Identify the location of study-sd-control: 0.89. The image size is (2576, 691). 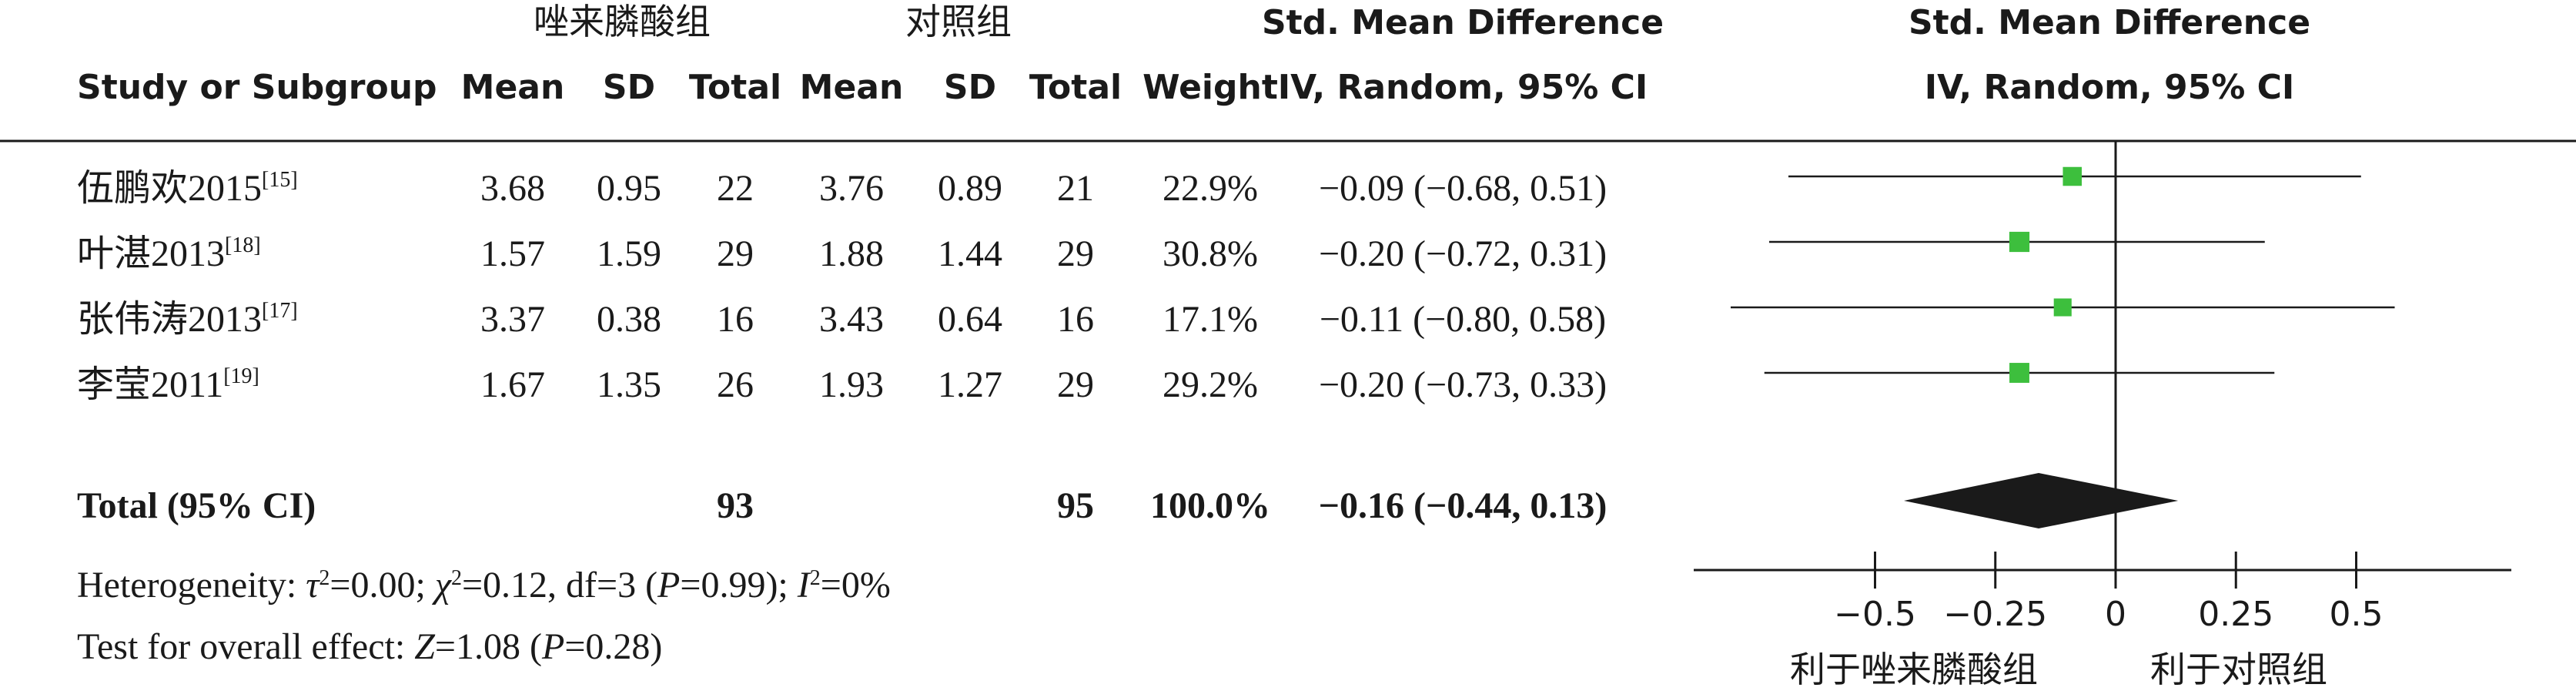
(970, 188).